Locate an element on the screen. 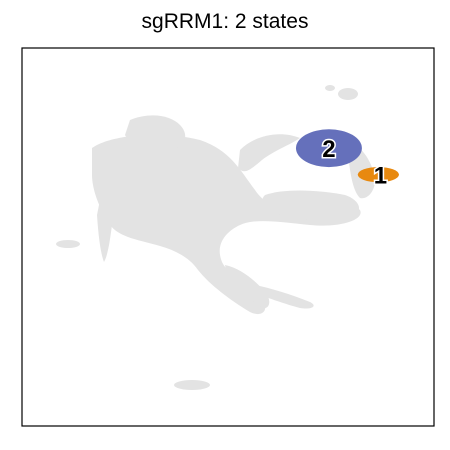 The width and height of the screenshot is (450, 450). chart-title: sgRRM1: 2 states is located at coordinates (225, 21).